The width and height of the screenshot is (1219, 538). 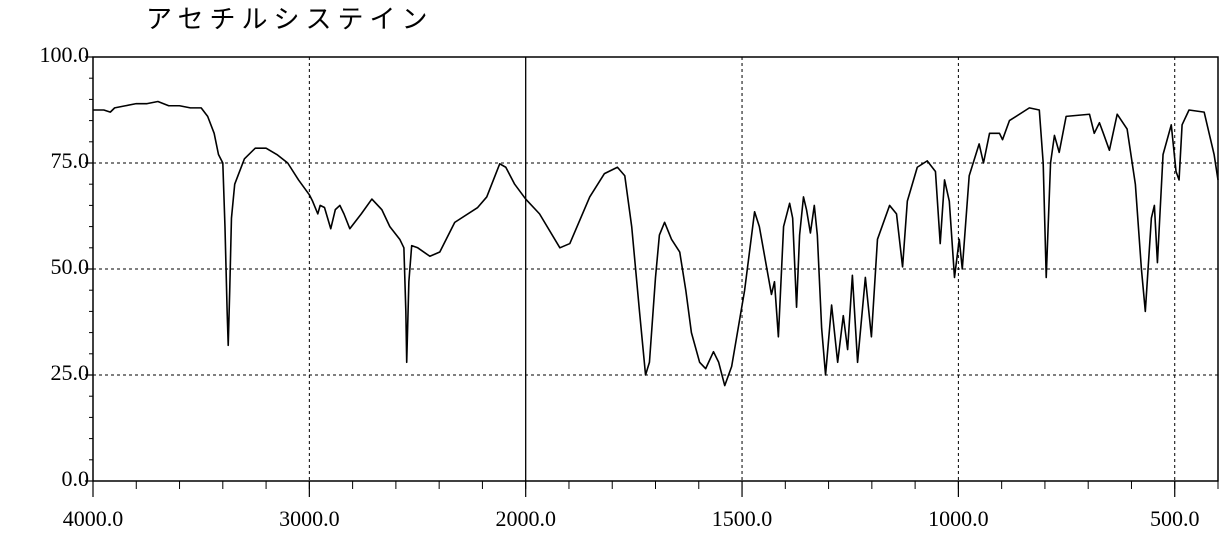 I want to click on y-tick-label: 25.0, so click(x=70, y=372).